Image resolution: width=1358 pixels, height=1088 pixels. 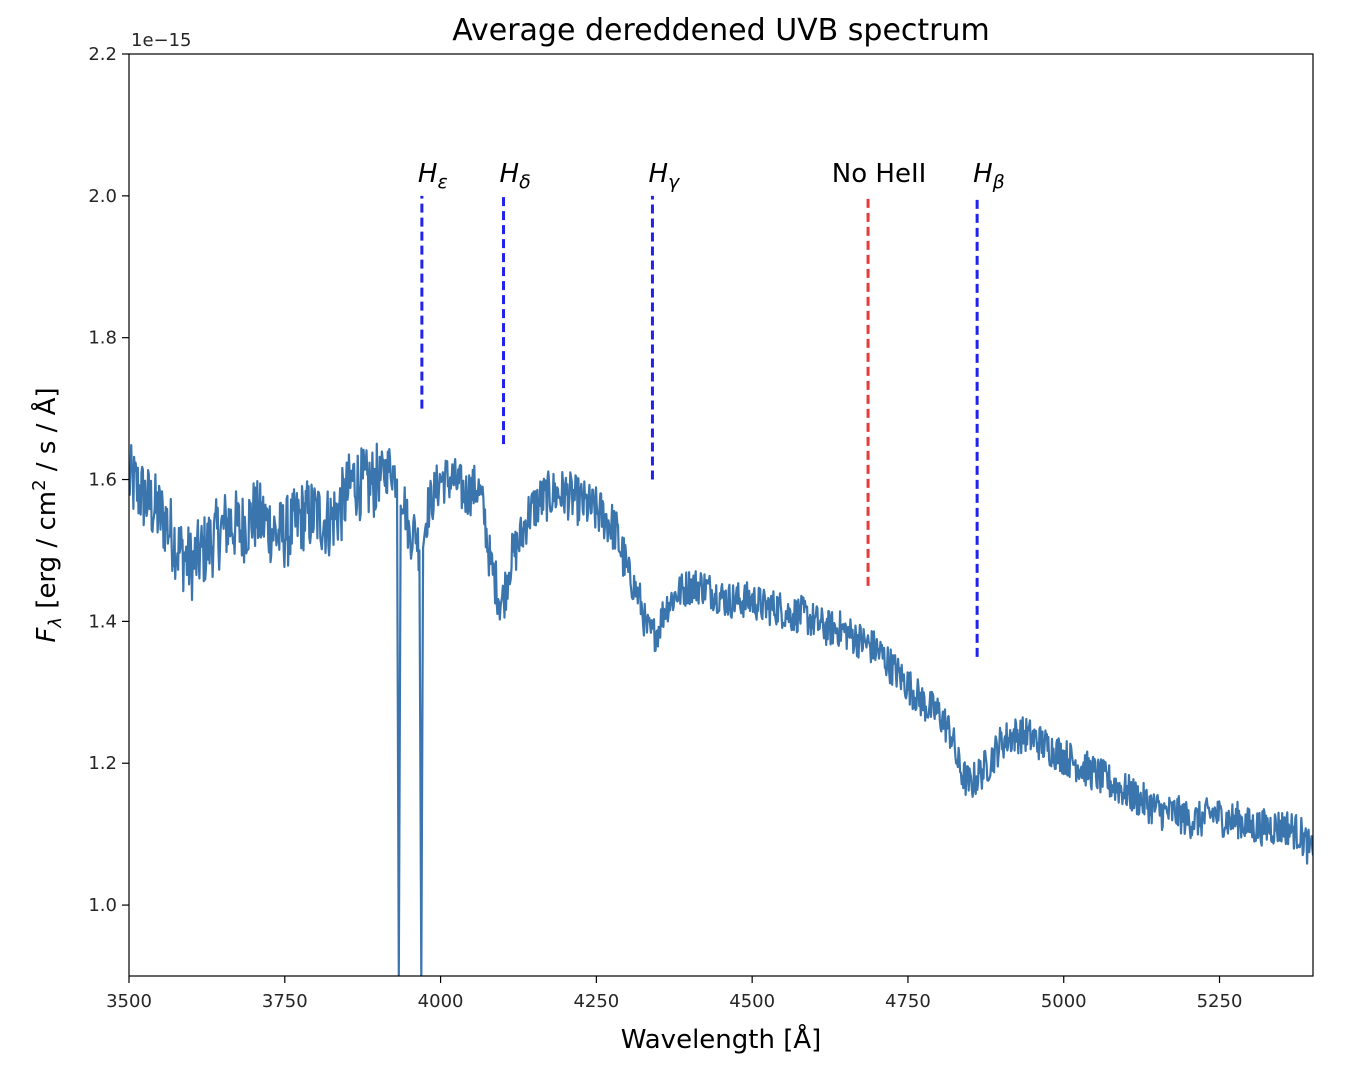 I want to click on x-tick-label: 5250, so click(x=1220, y=1001).